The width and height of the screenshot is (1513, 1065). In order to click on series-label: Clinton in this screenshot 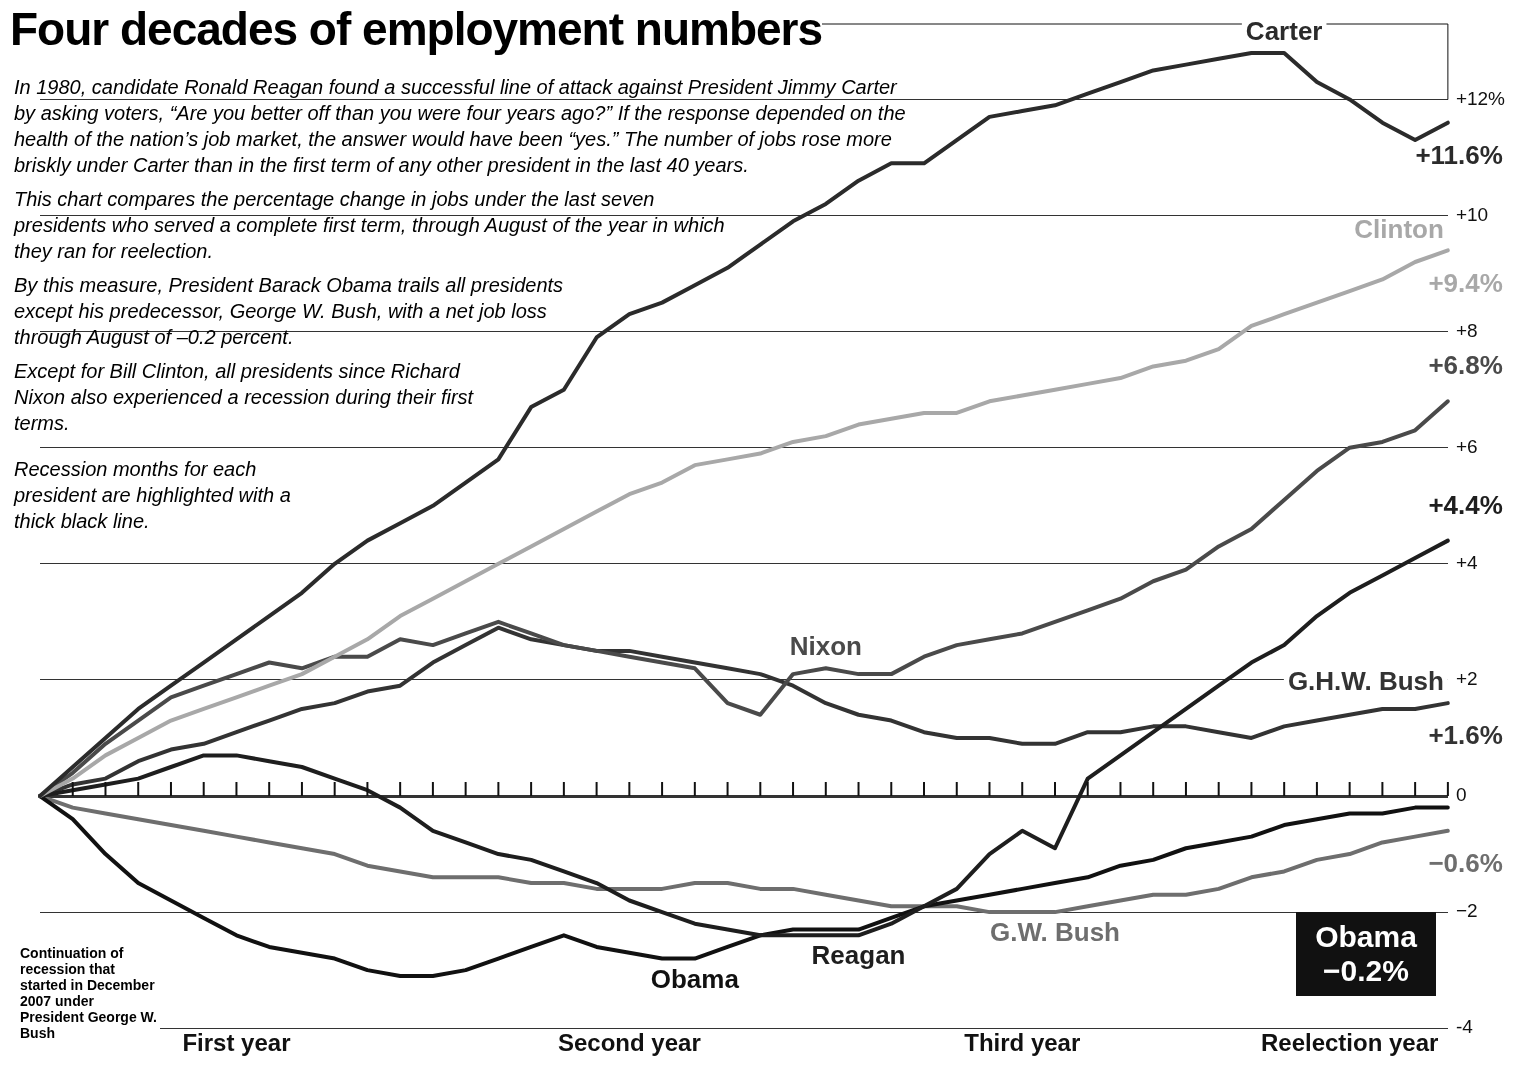, I will do `click(1399, 228)`.